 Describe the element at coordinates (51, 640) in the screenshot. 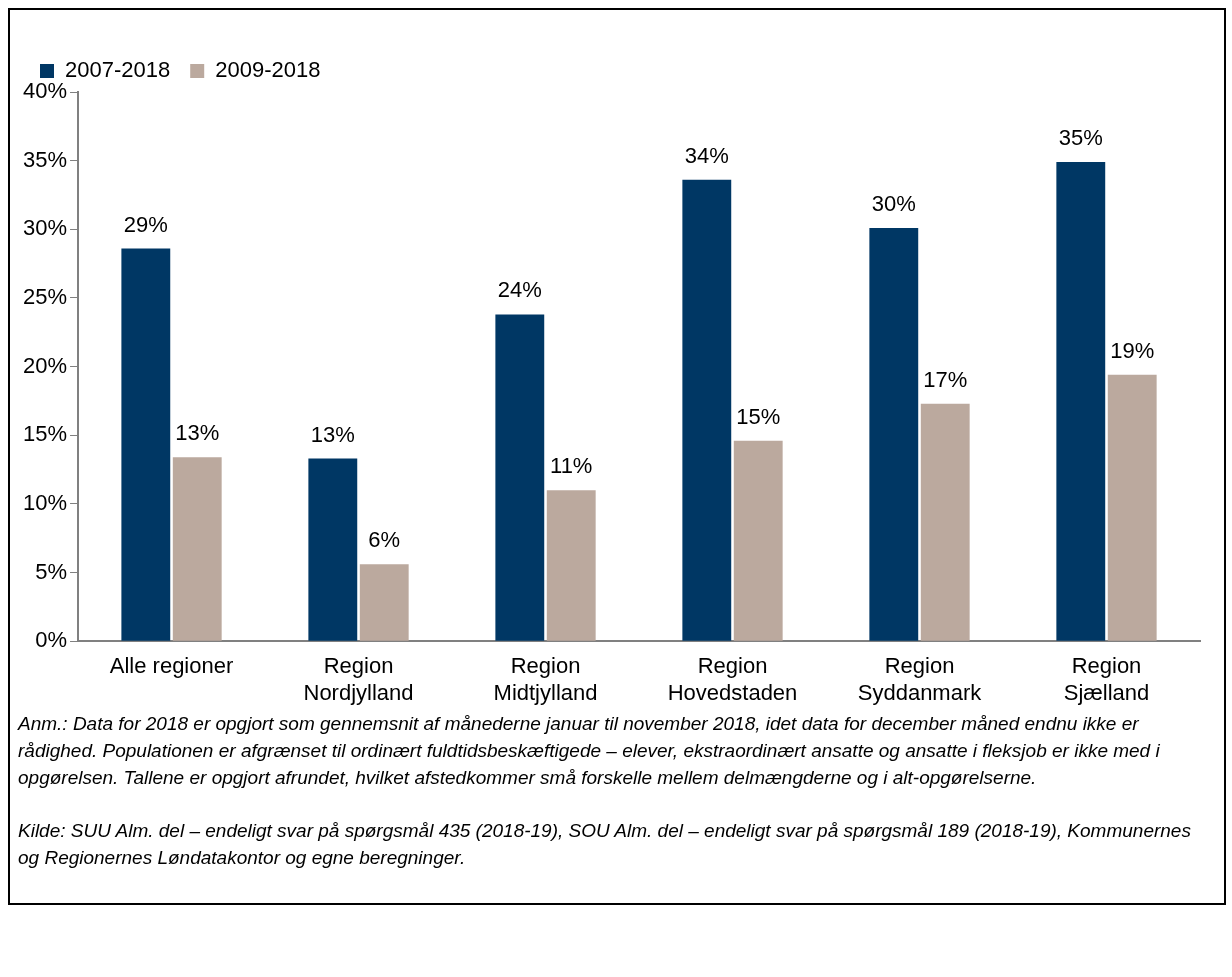

I see `y-tick-label: 0%` at that location.